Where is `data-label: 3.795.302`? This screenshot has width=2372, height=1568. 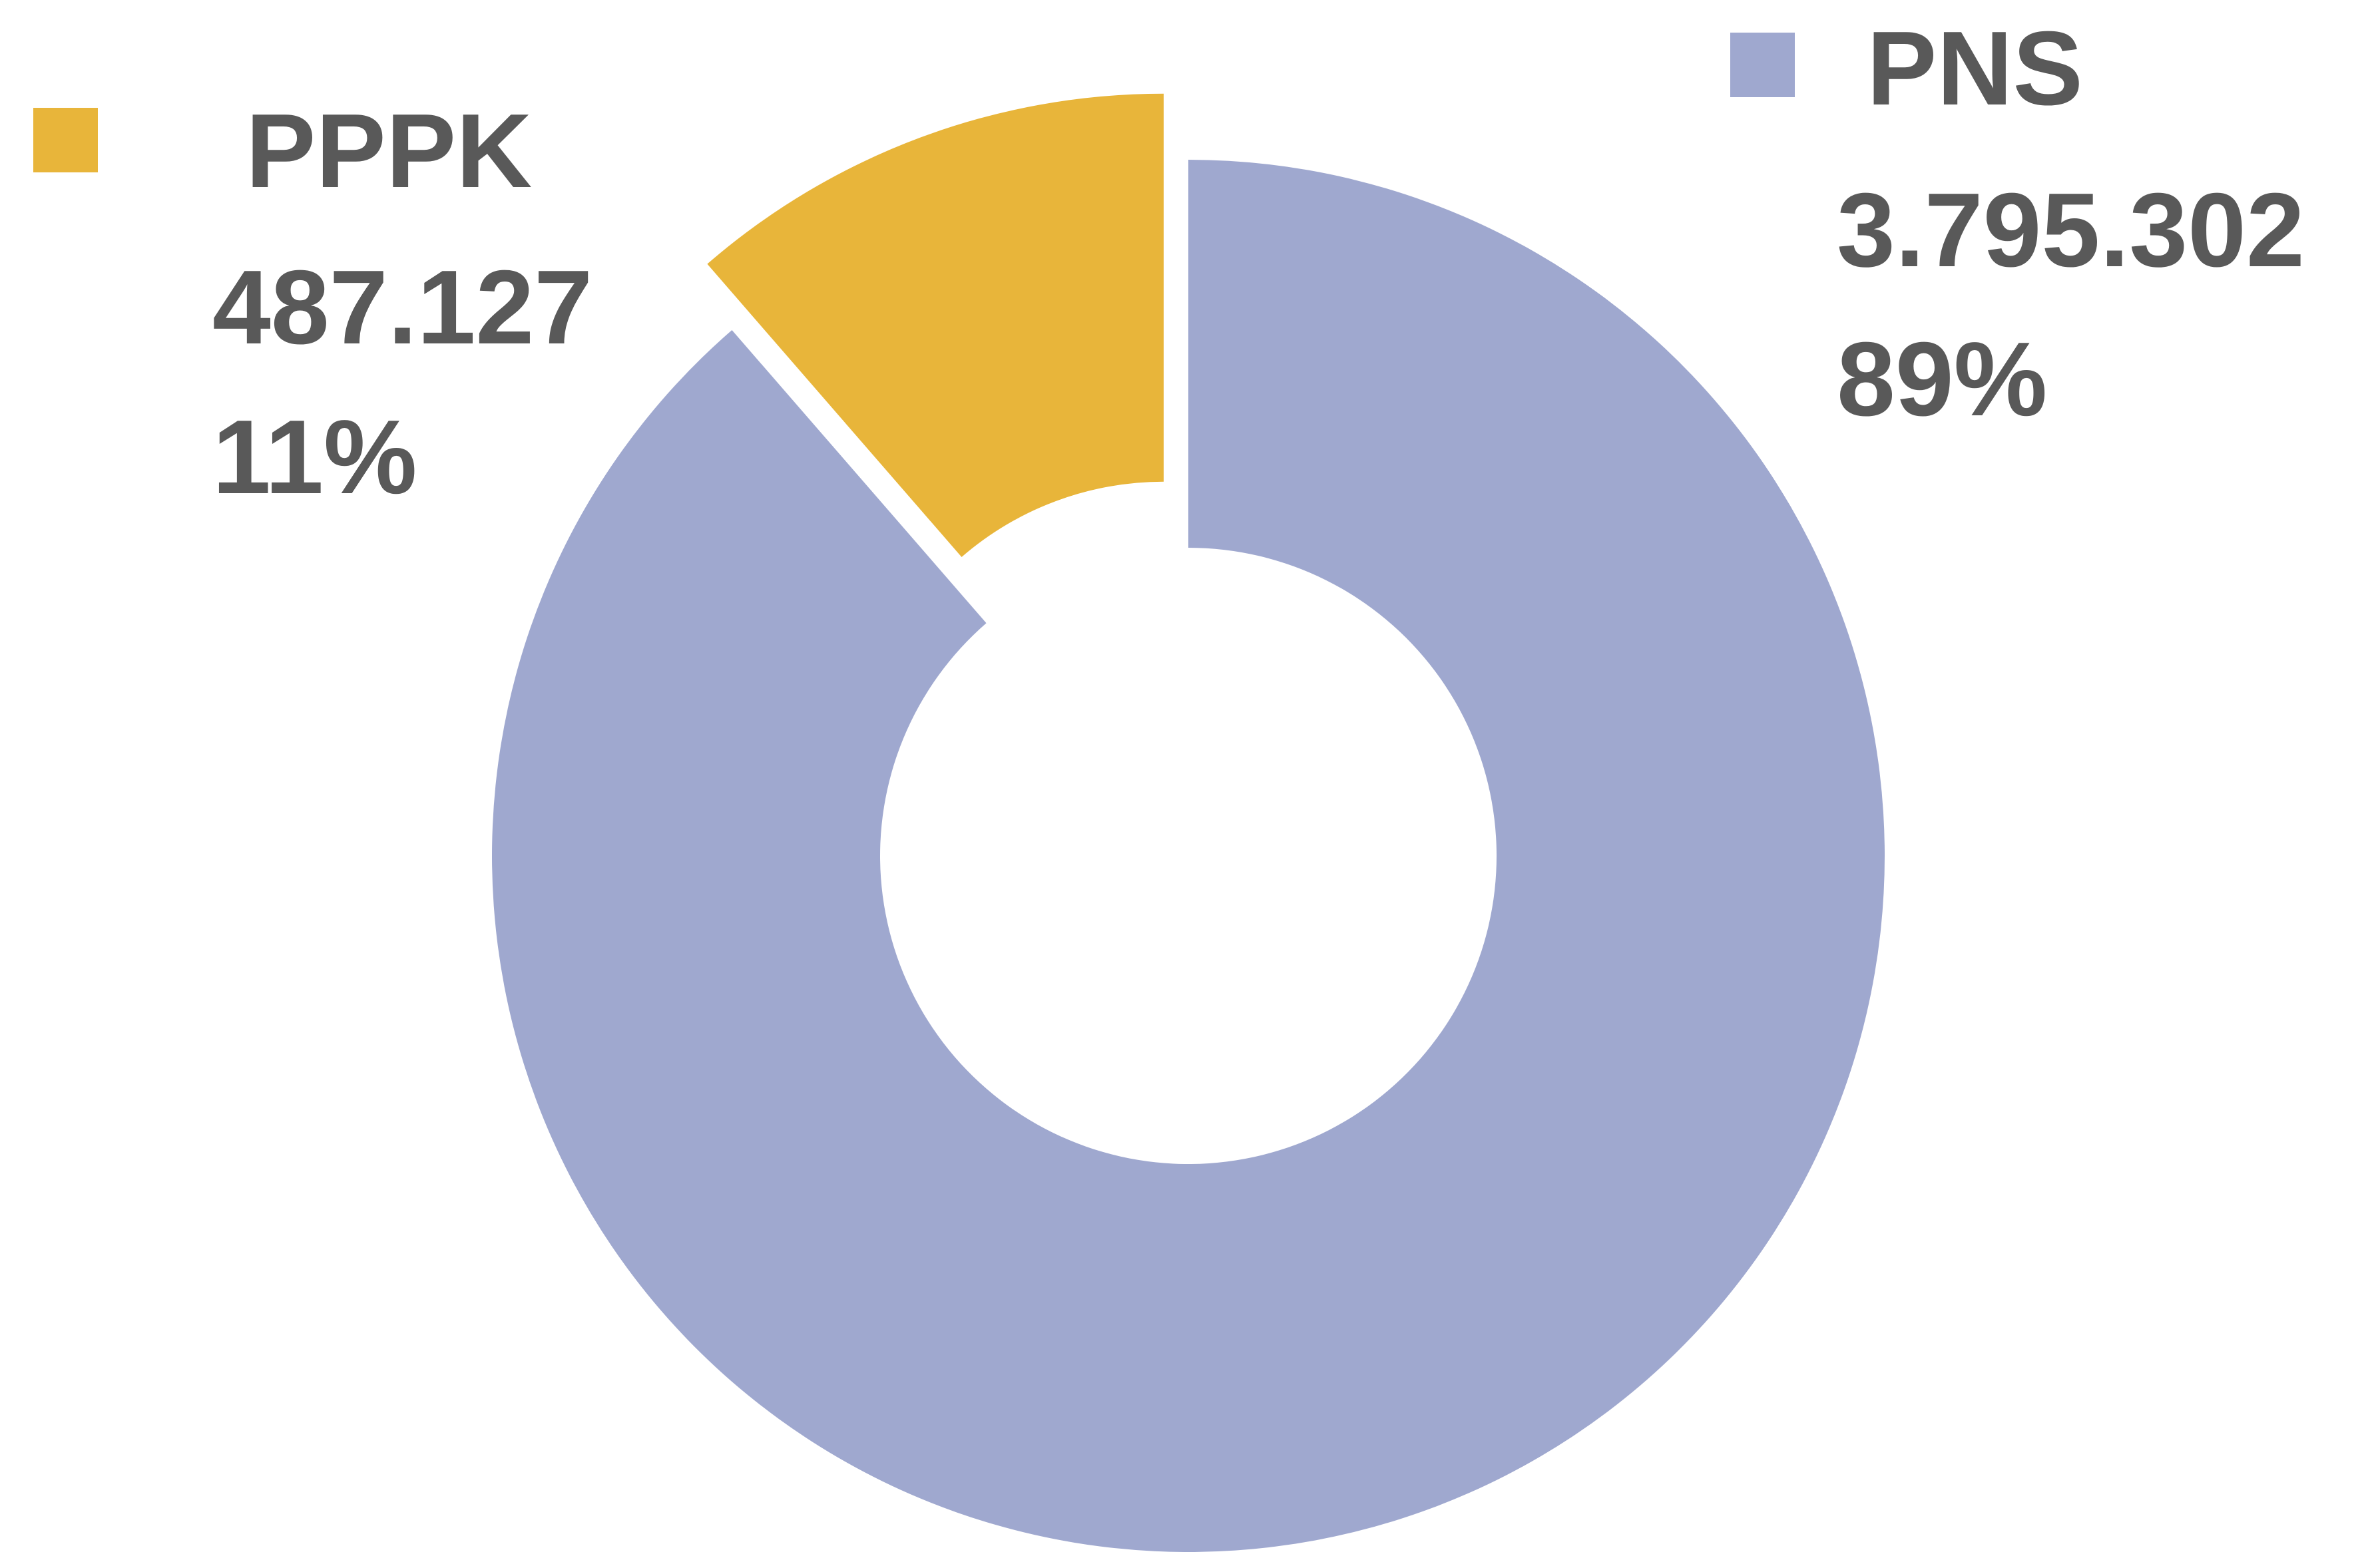
data-label: 3.795.302 is located at coordinates (2071, 230).